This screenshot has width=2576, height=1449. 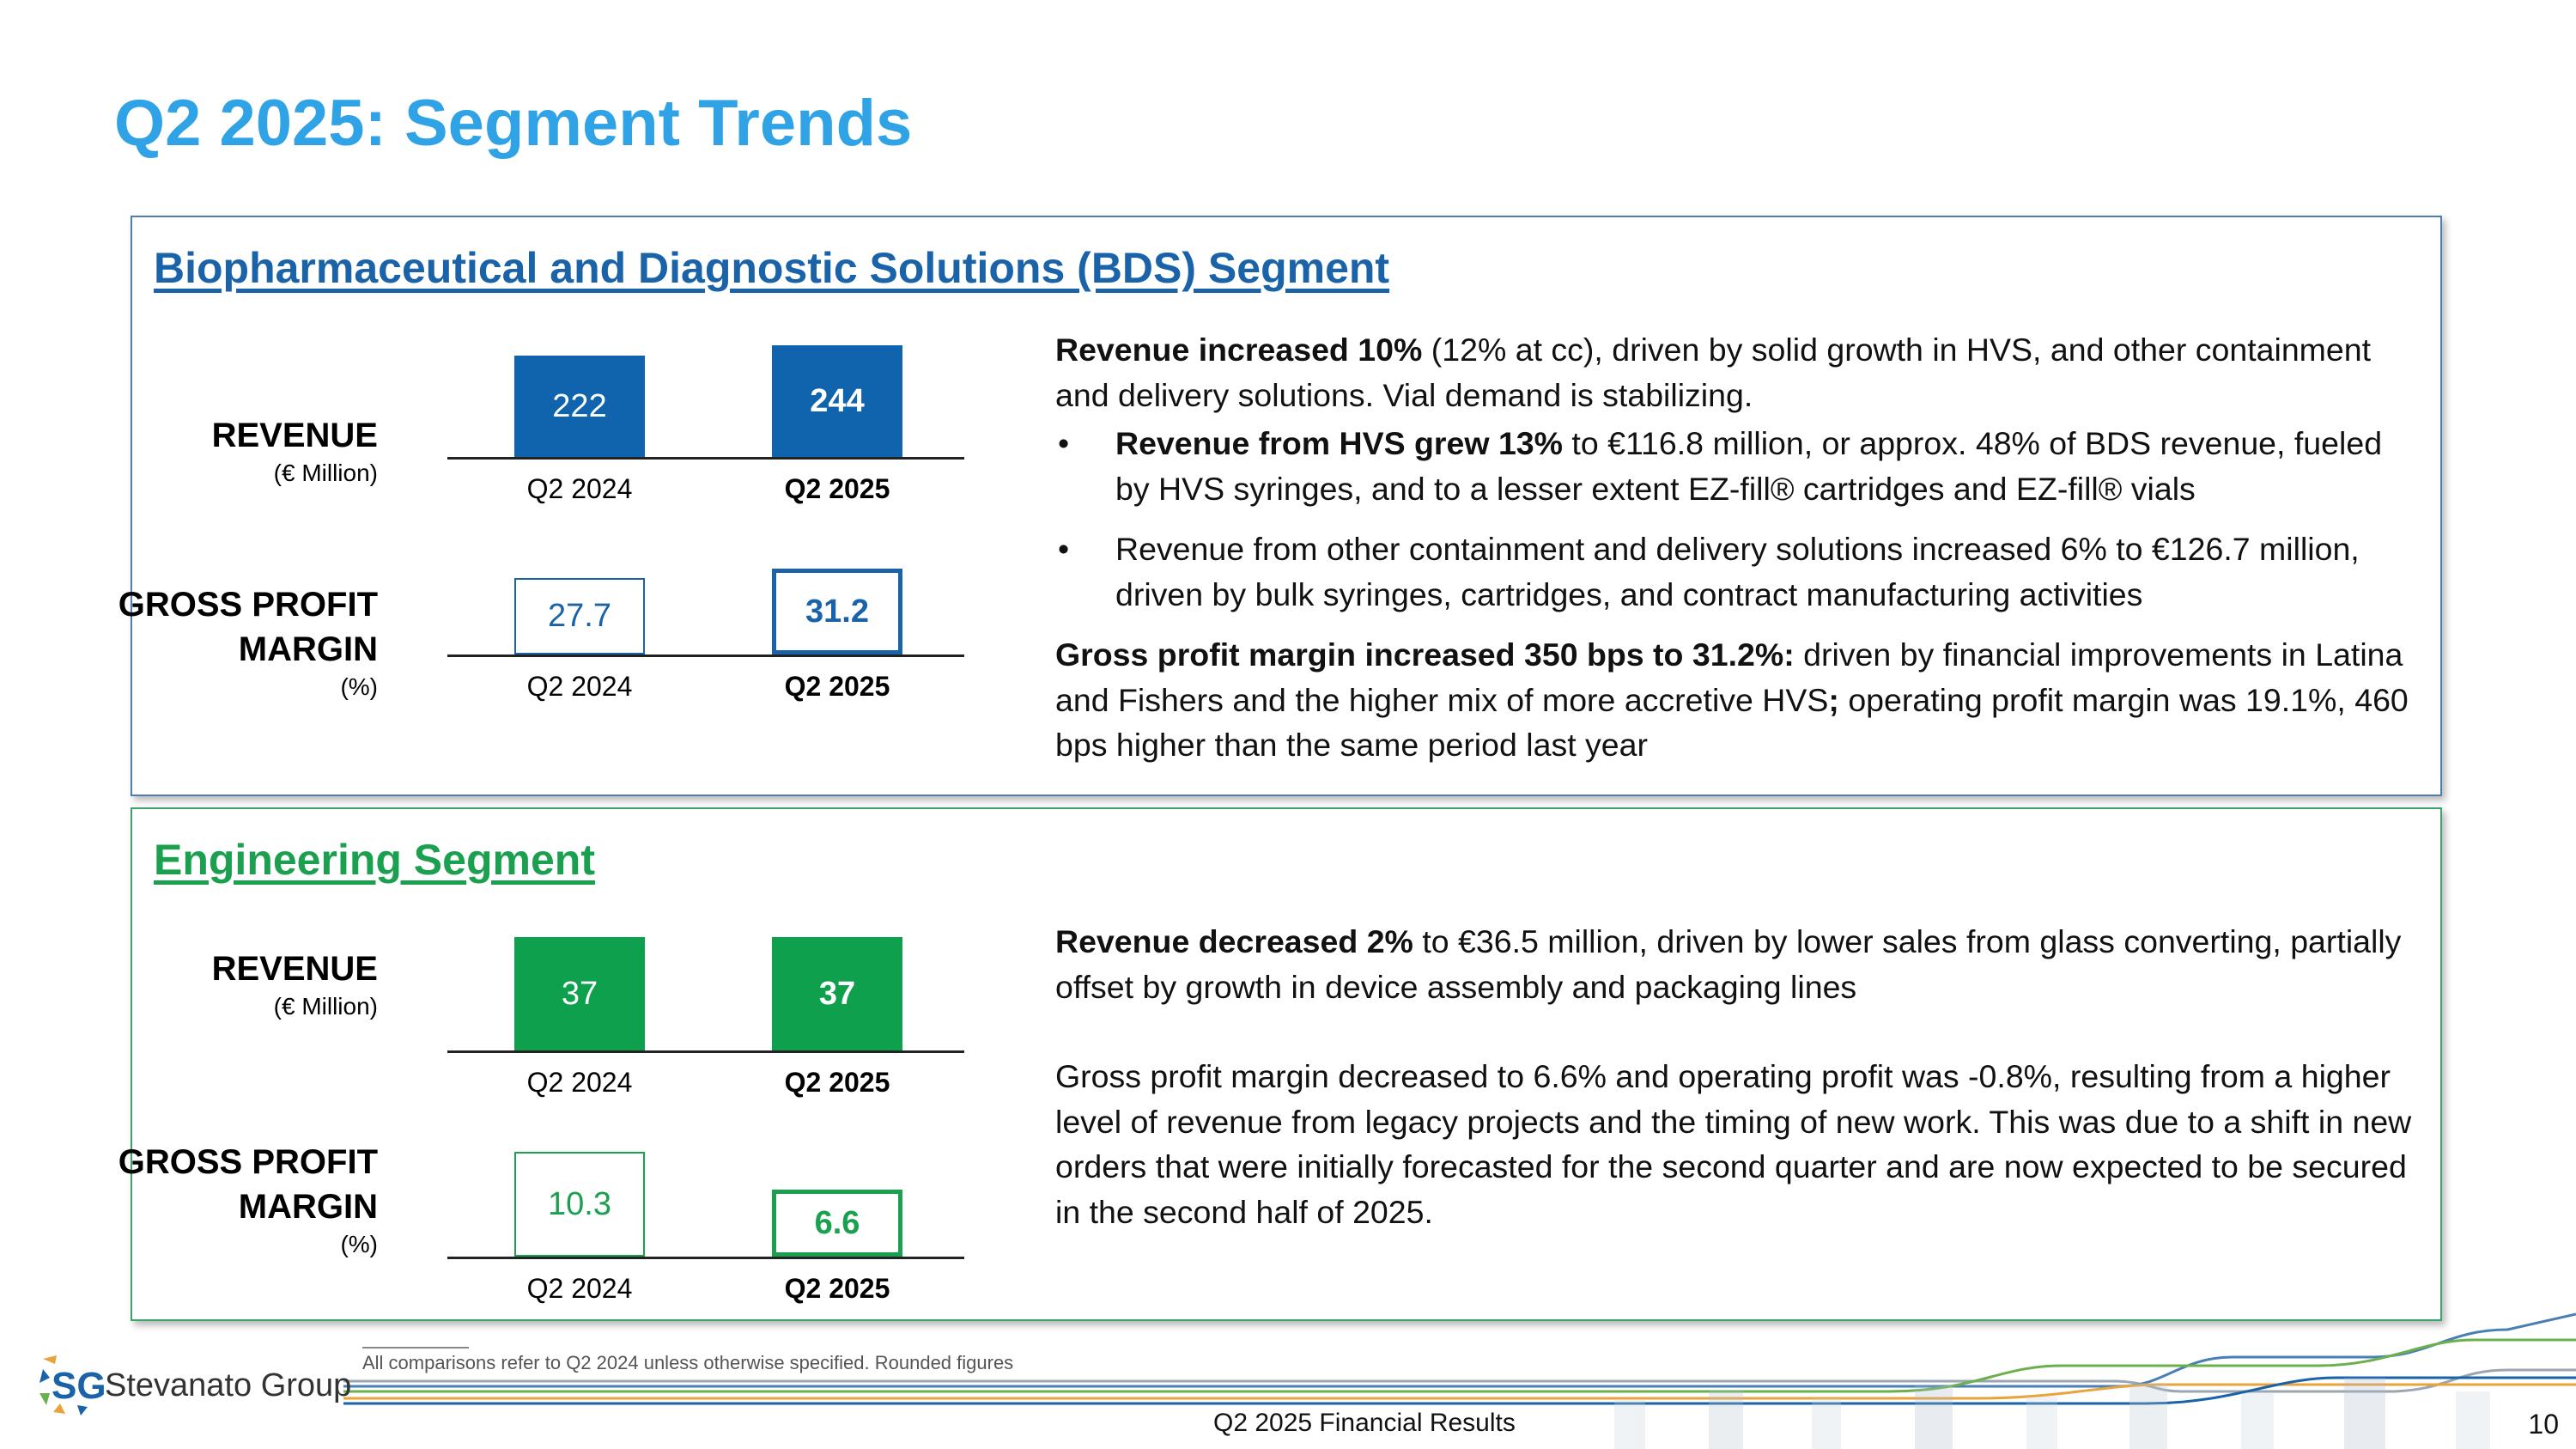 What do you see at coordinates (579, 406) in the screenshot?
I see `bds-revenue-bar-q2-2024: 222` at bounding box center [579, 406].